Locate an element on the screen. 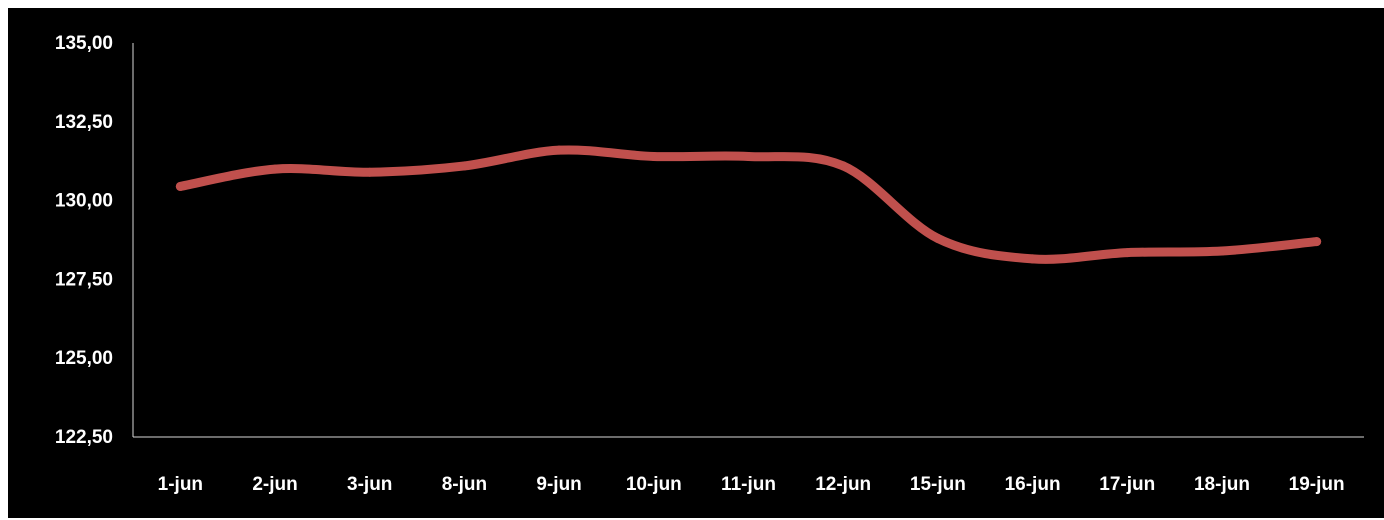 This screenshot has width=1384, height=520. y-tick-label: 130,00 is located at coordinates (84, 201).